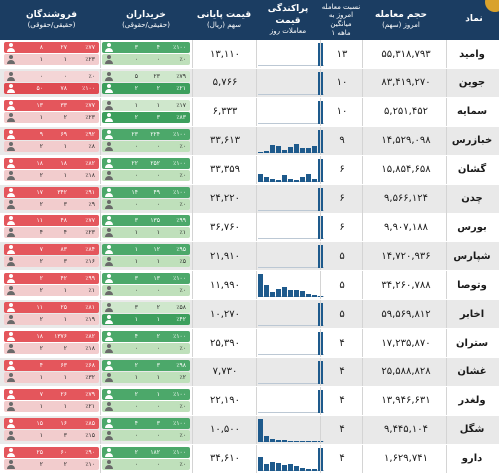 The height and width of the screenshot is (474, 499). Describe the element at coordinates (472, 198) in the screenshot. I see `symbol-cell: چدن` at that location.